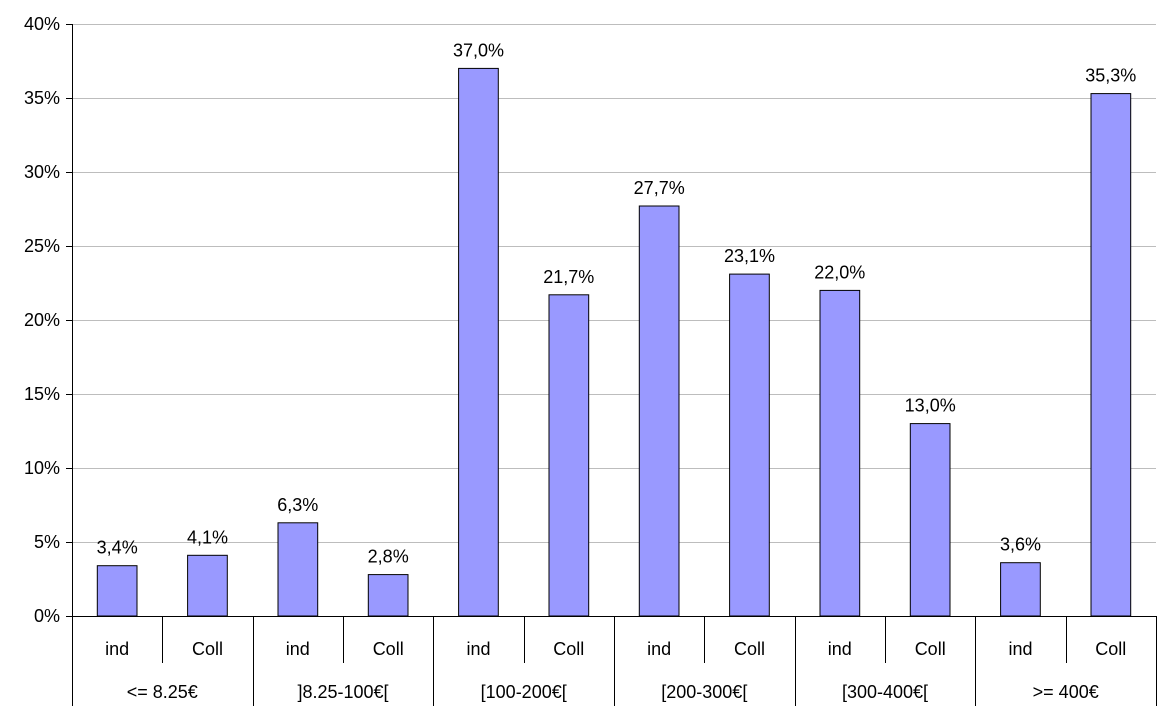 The height and width of the screenshot is (707, 1157). I want to click on y-tick-label: 25%, so click(42, 246).